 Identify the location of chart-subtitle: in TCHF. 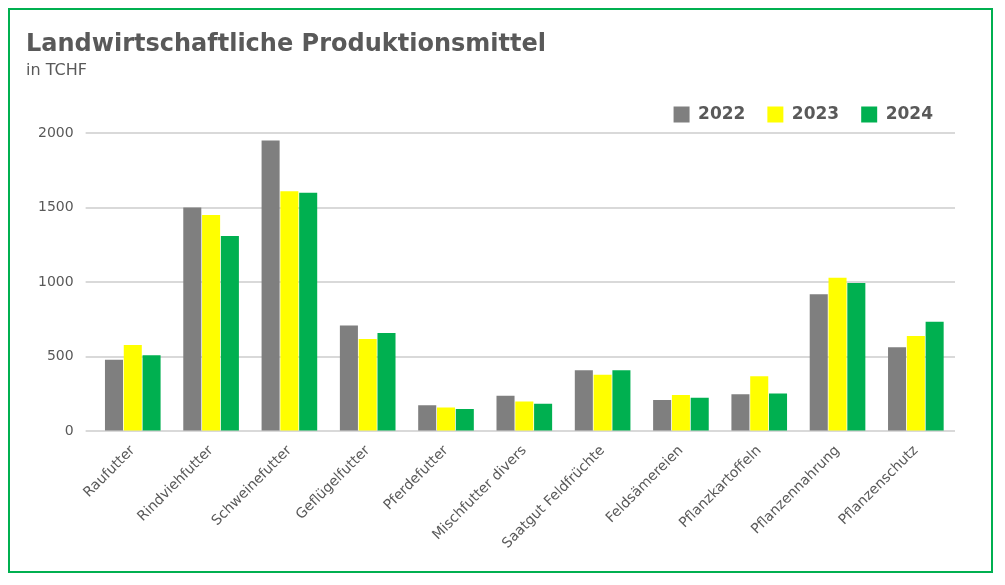
(56, 69).